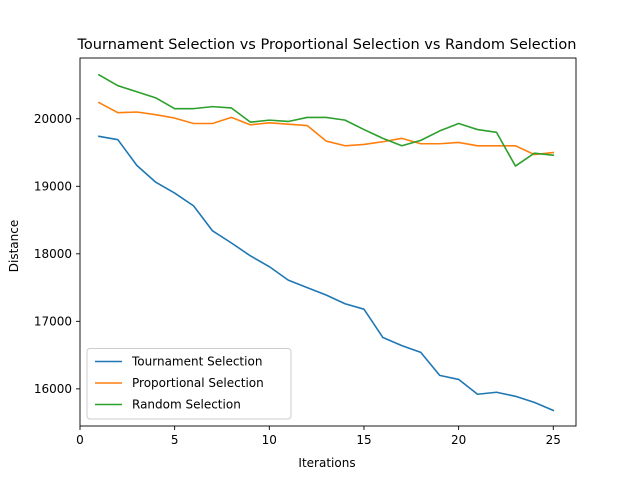  What do you see at coordinates (326, 463) in the screenshot?
I see `x-axis-label: Iterations` at bounding box center [326, 463].